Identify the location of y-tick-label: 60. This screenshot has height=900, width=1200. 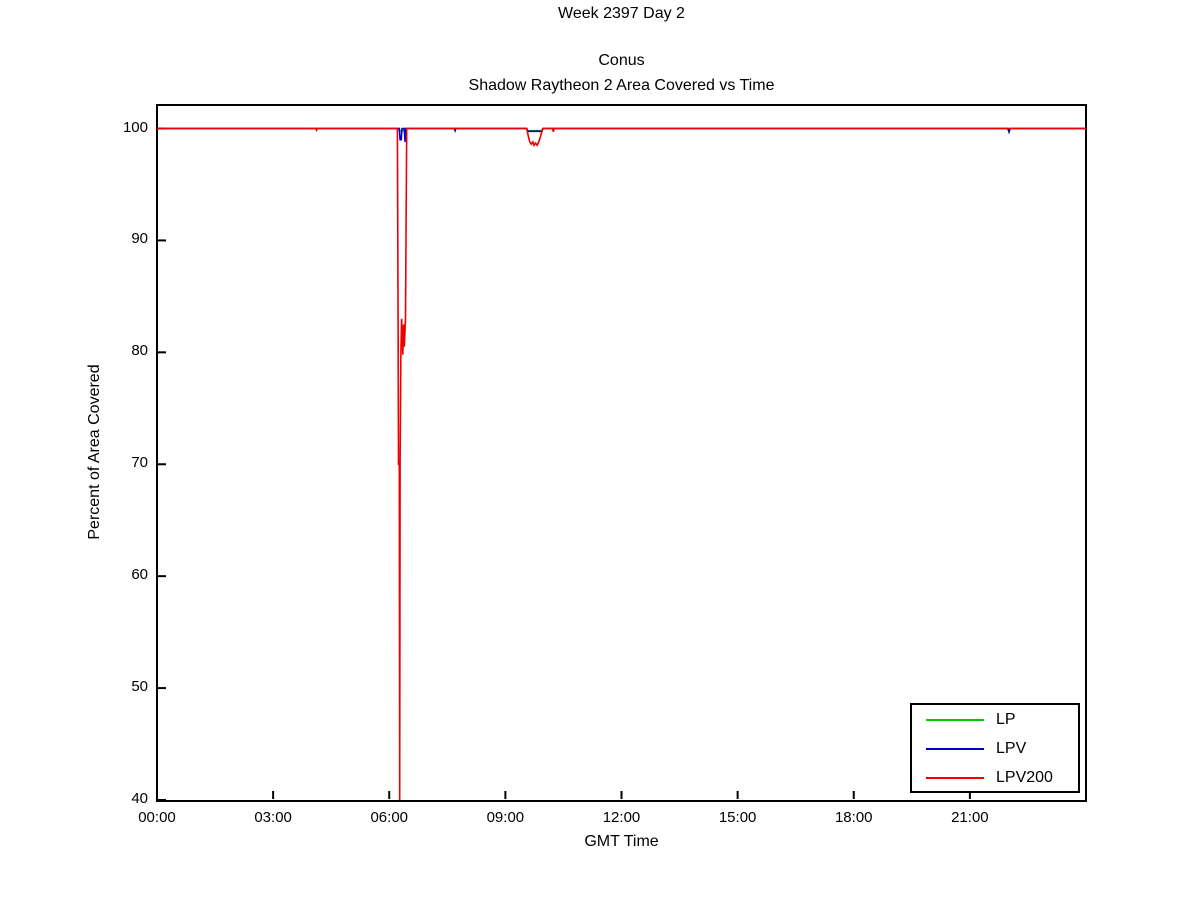
(139, 575).